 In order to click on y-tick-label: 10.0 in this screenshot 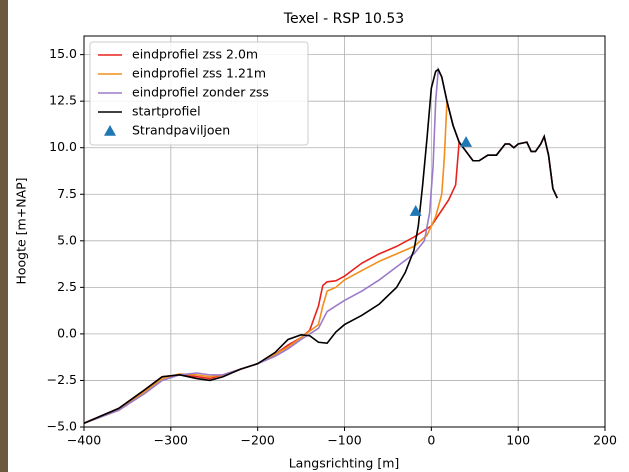, I will do `click(63, 146)`.